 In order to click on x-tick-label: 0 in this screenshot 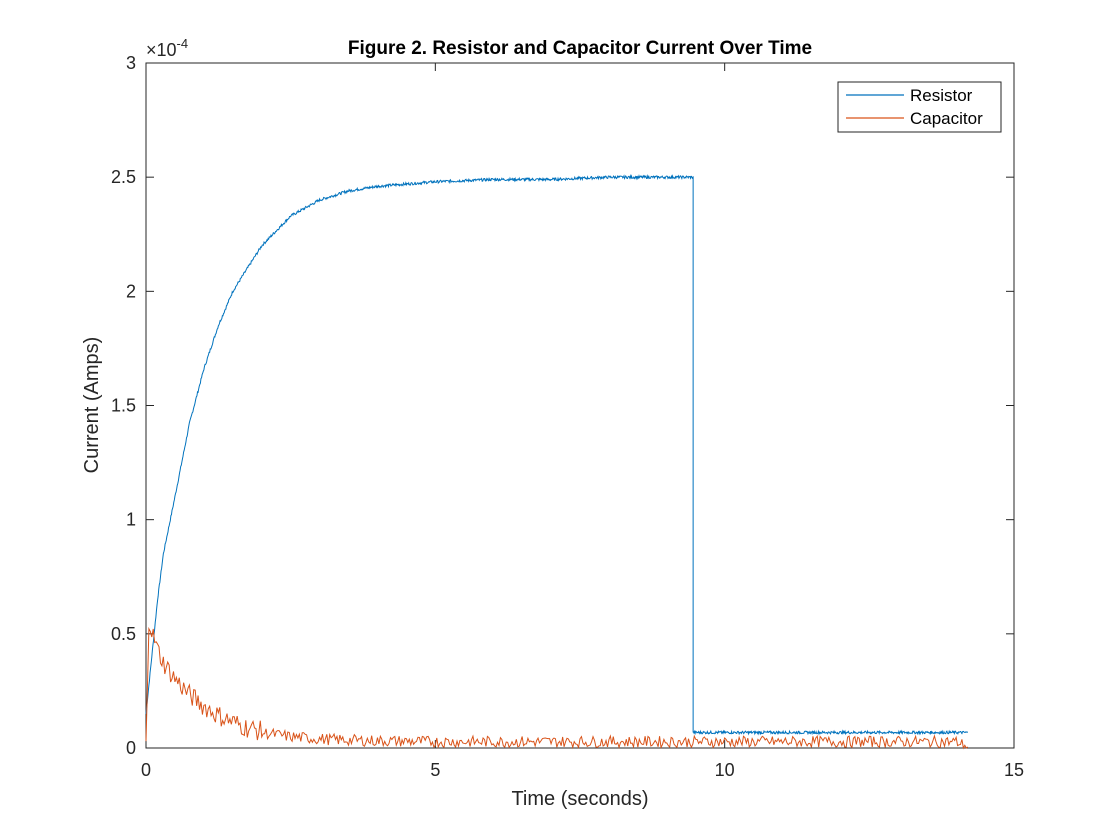, I will do `click(146, 770)`.